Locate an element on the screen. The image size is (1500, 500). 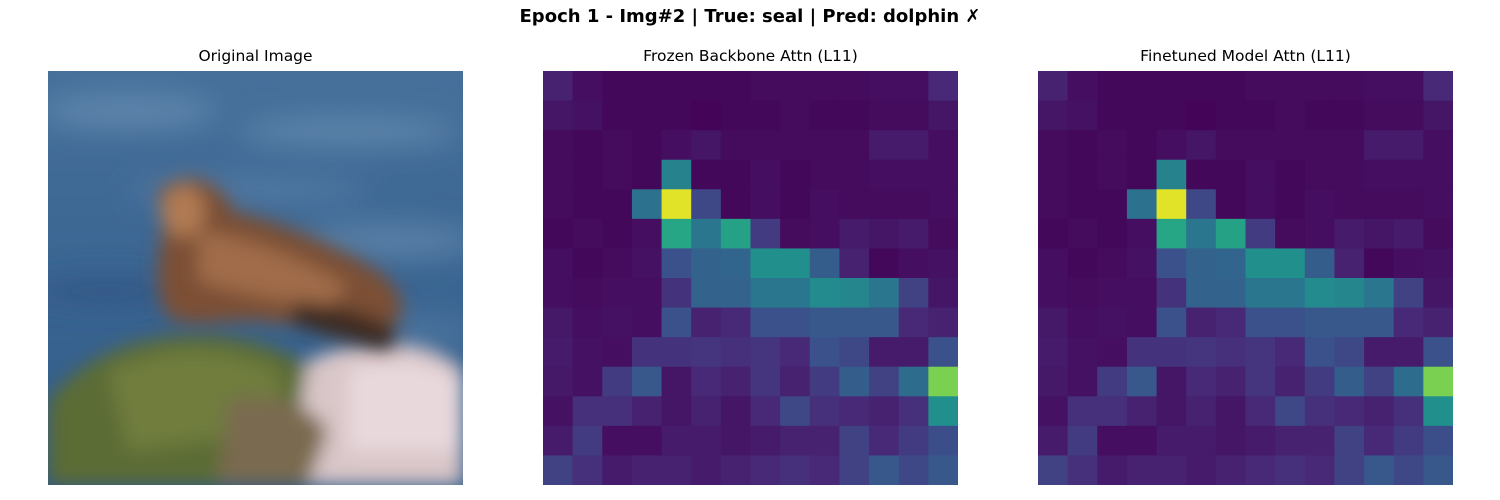
finetuned-cell-r1-c3 is located at coordinates (1142, 115).